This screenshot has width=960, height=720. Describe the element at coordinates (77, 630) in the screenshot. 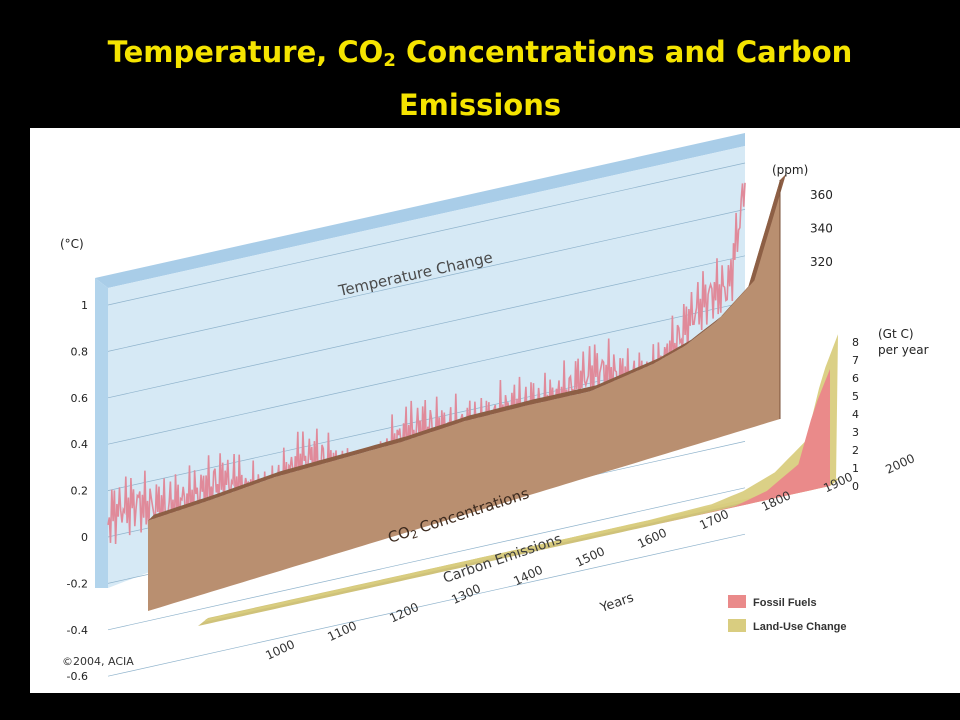

I see `temperature-y-tick-label: -0.4` at that location.